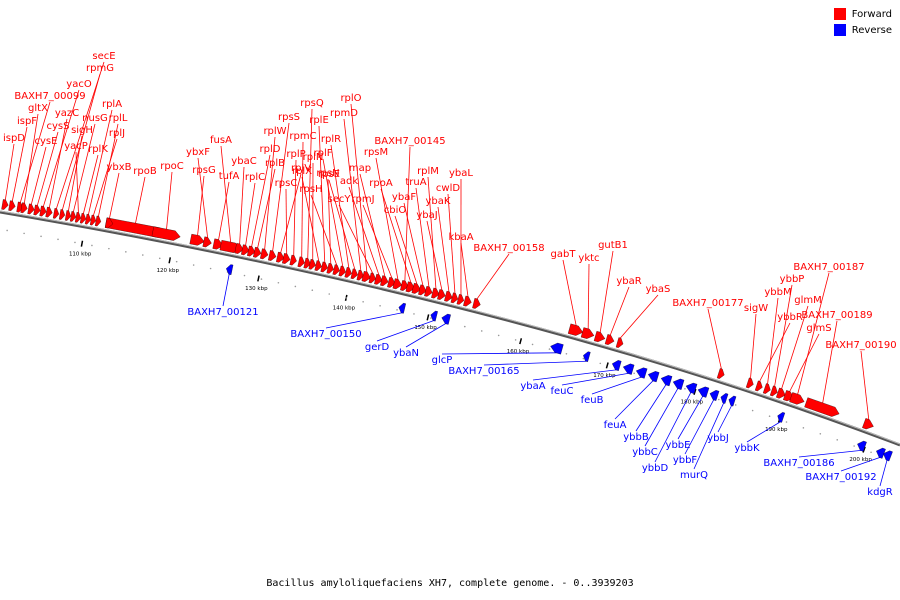  I want to click on gene-label-feuA: feuA, so click(615, 425).